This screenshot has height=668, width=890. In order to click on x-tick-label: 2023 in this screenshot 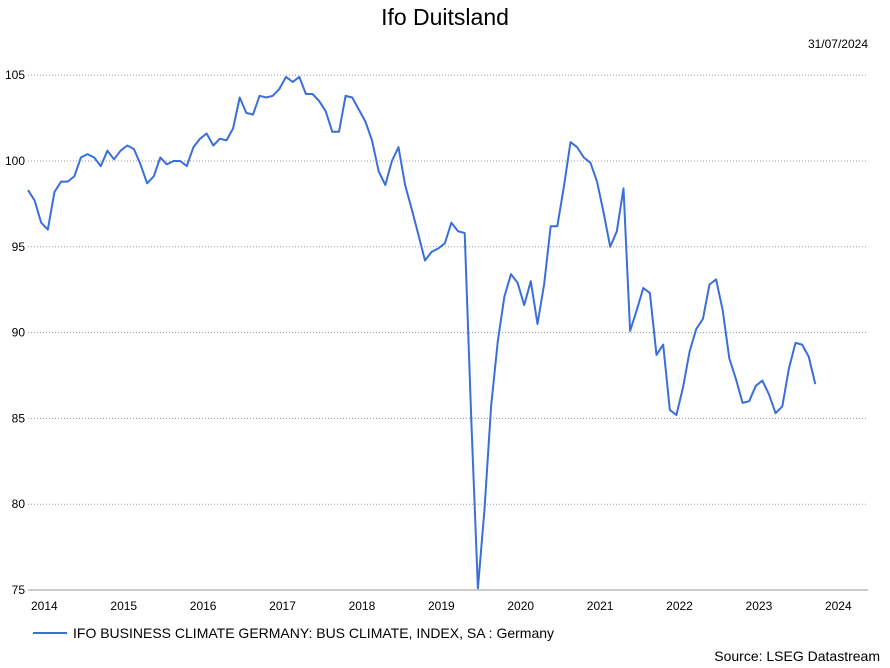, I will do `click(759, 606)`.